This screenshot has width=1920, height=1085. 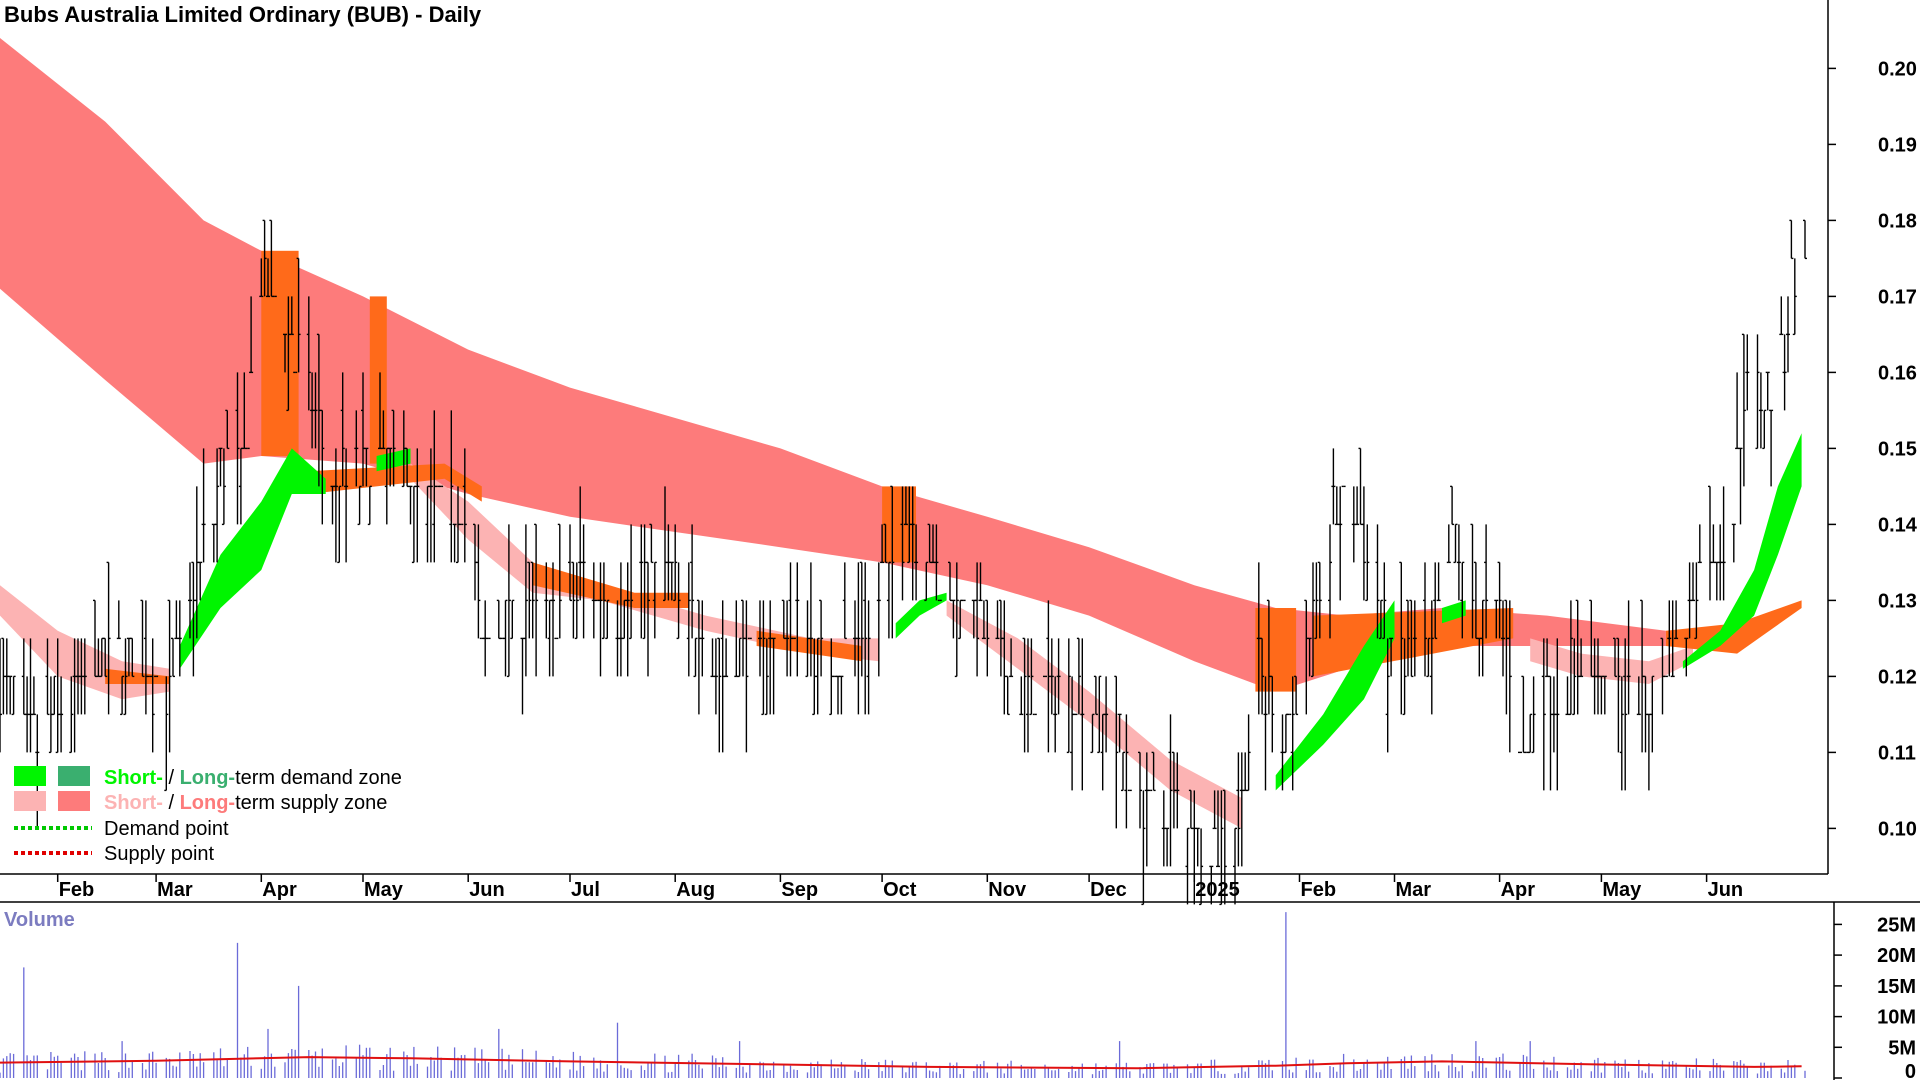 I want to click on legend-demand-suffix: term demand zone, so click(x=318, y=778).